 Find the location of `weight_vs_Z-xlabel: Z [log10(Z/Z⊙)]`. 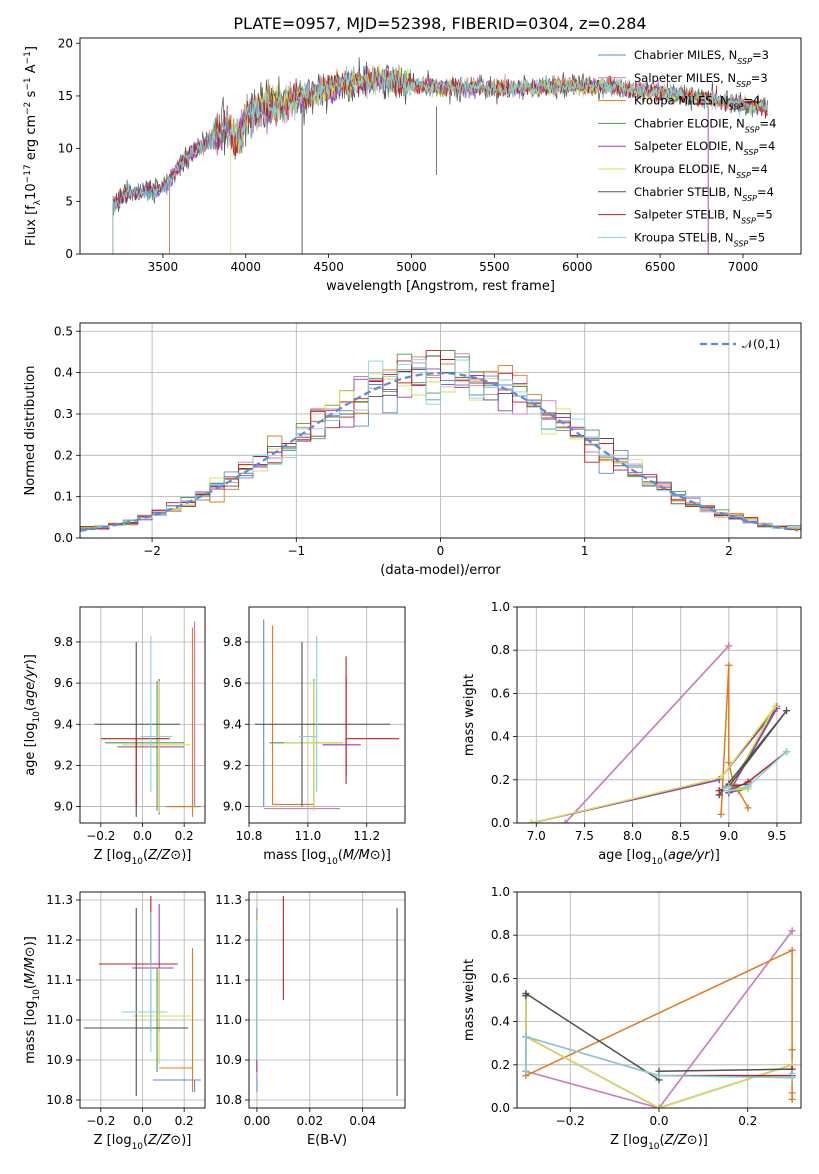

weight_vs_Z-xlabel: Z [log10(Z/Z⊙)] is located at coordinates (659, 1142).